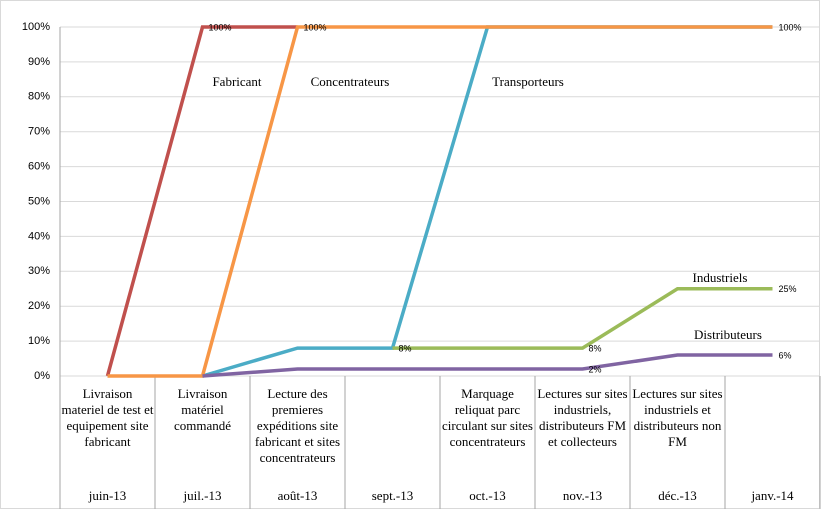 This screenshot has width=821, height=509. What do you see at coordinates (39, 236) in the screenshot?
I see `y-tick-label: 40%` at bounding box center [39, 236].